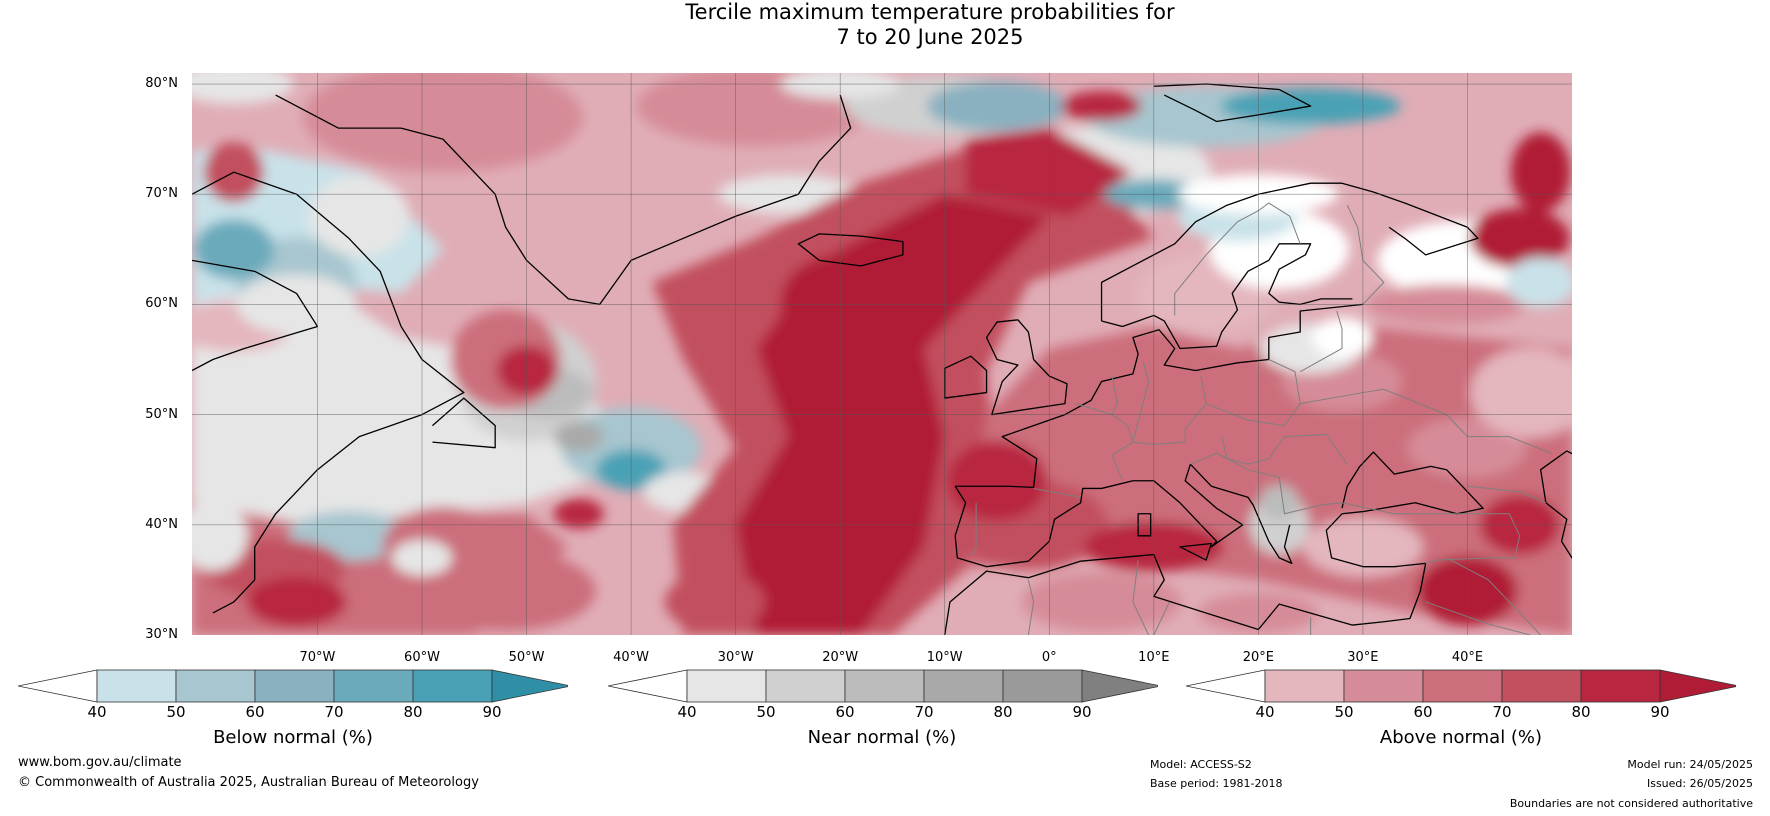  What do you see at coordinates (1214, 543) in the screenshot?
I see `east-med-coast` at bounding box center [1214, 543].